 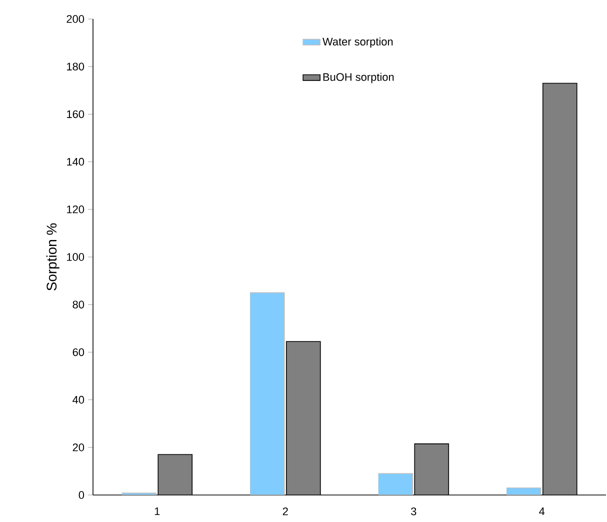 What do you see at coordinates (53, 256) in the screenshot?
I see `y-axis-title: Sorption %` at bounding box center [53, 256].